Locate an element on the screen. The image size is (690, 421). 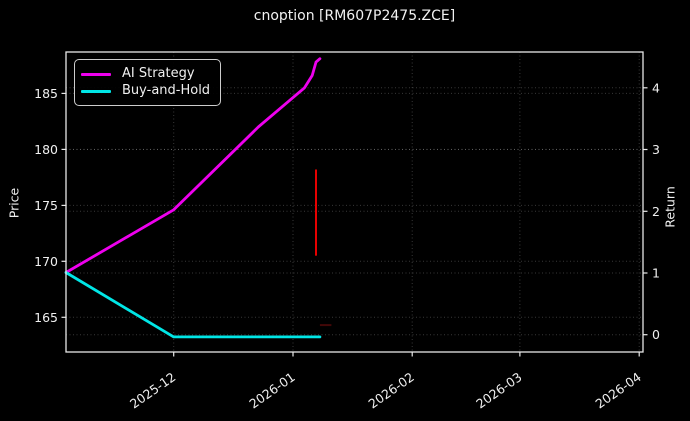
x-tick-label: 2025-12 is located at coordinates (152, 390).